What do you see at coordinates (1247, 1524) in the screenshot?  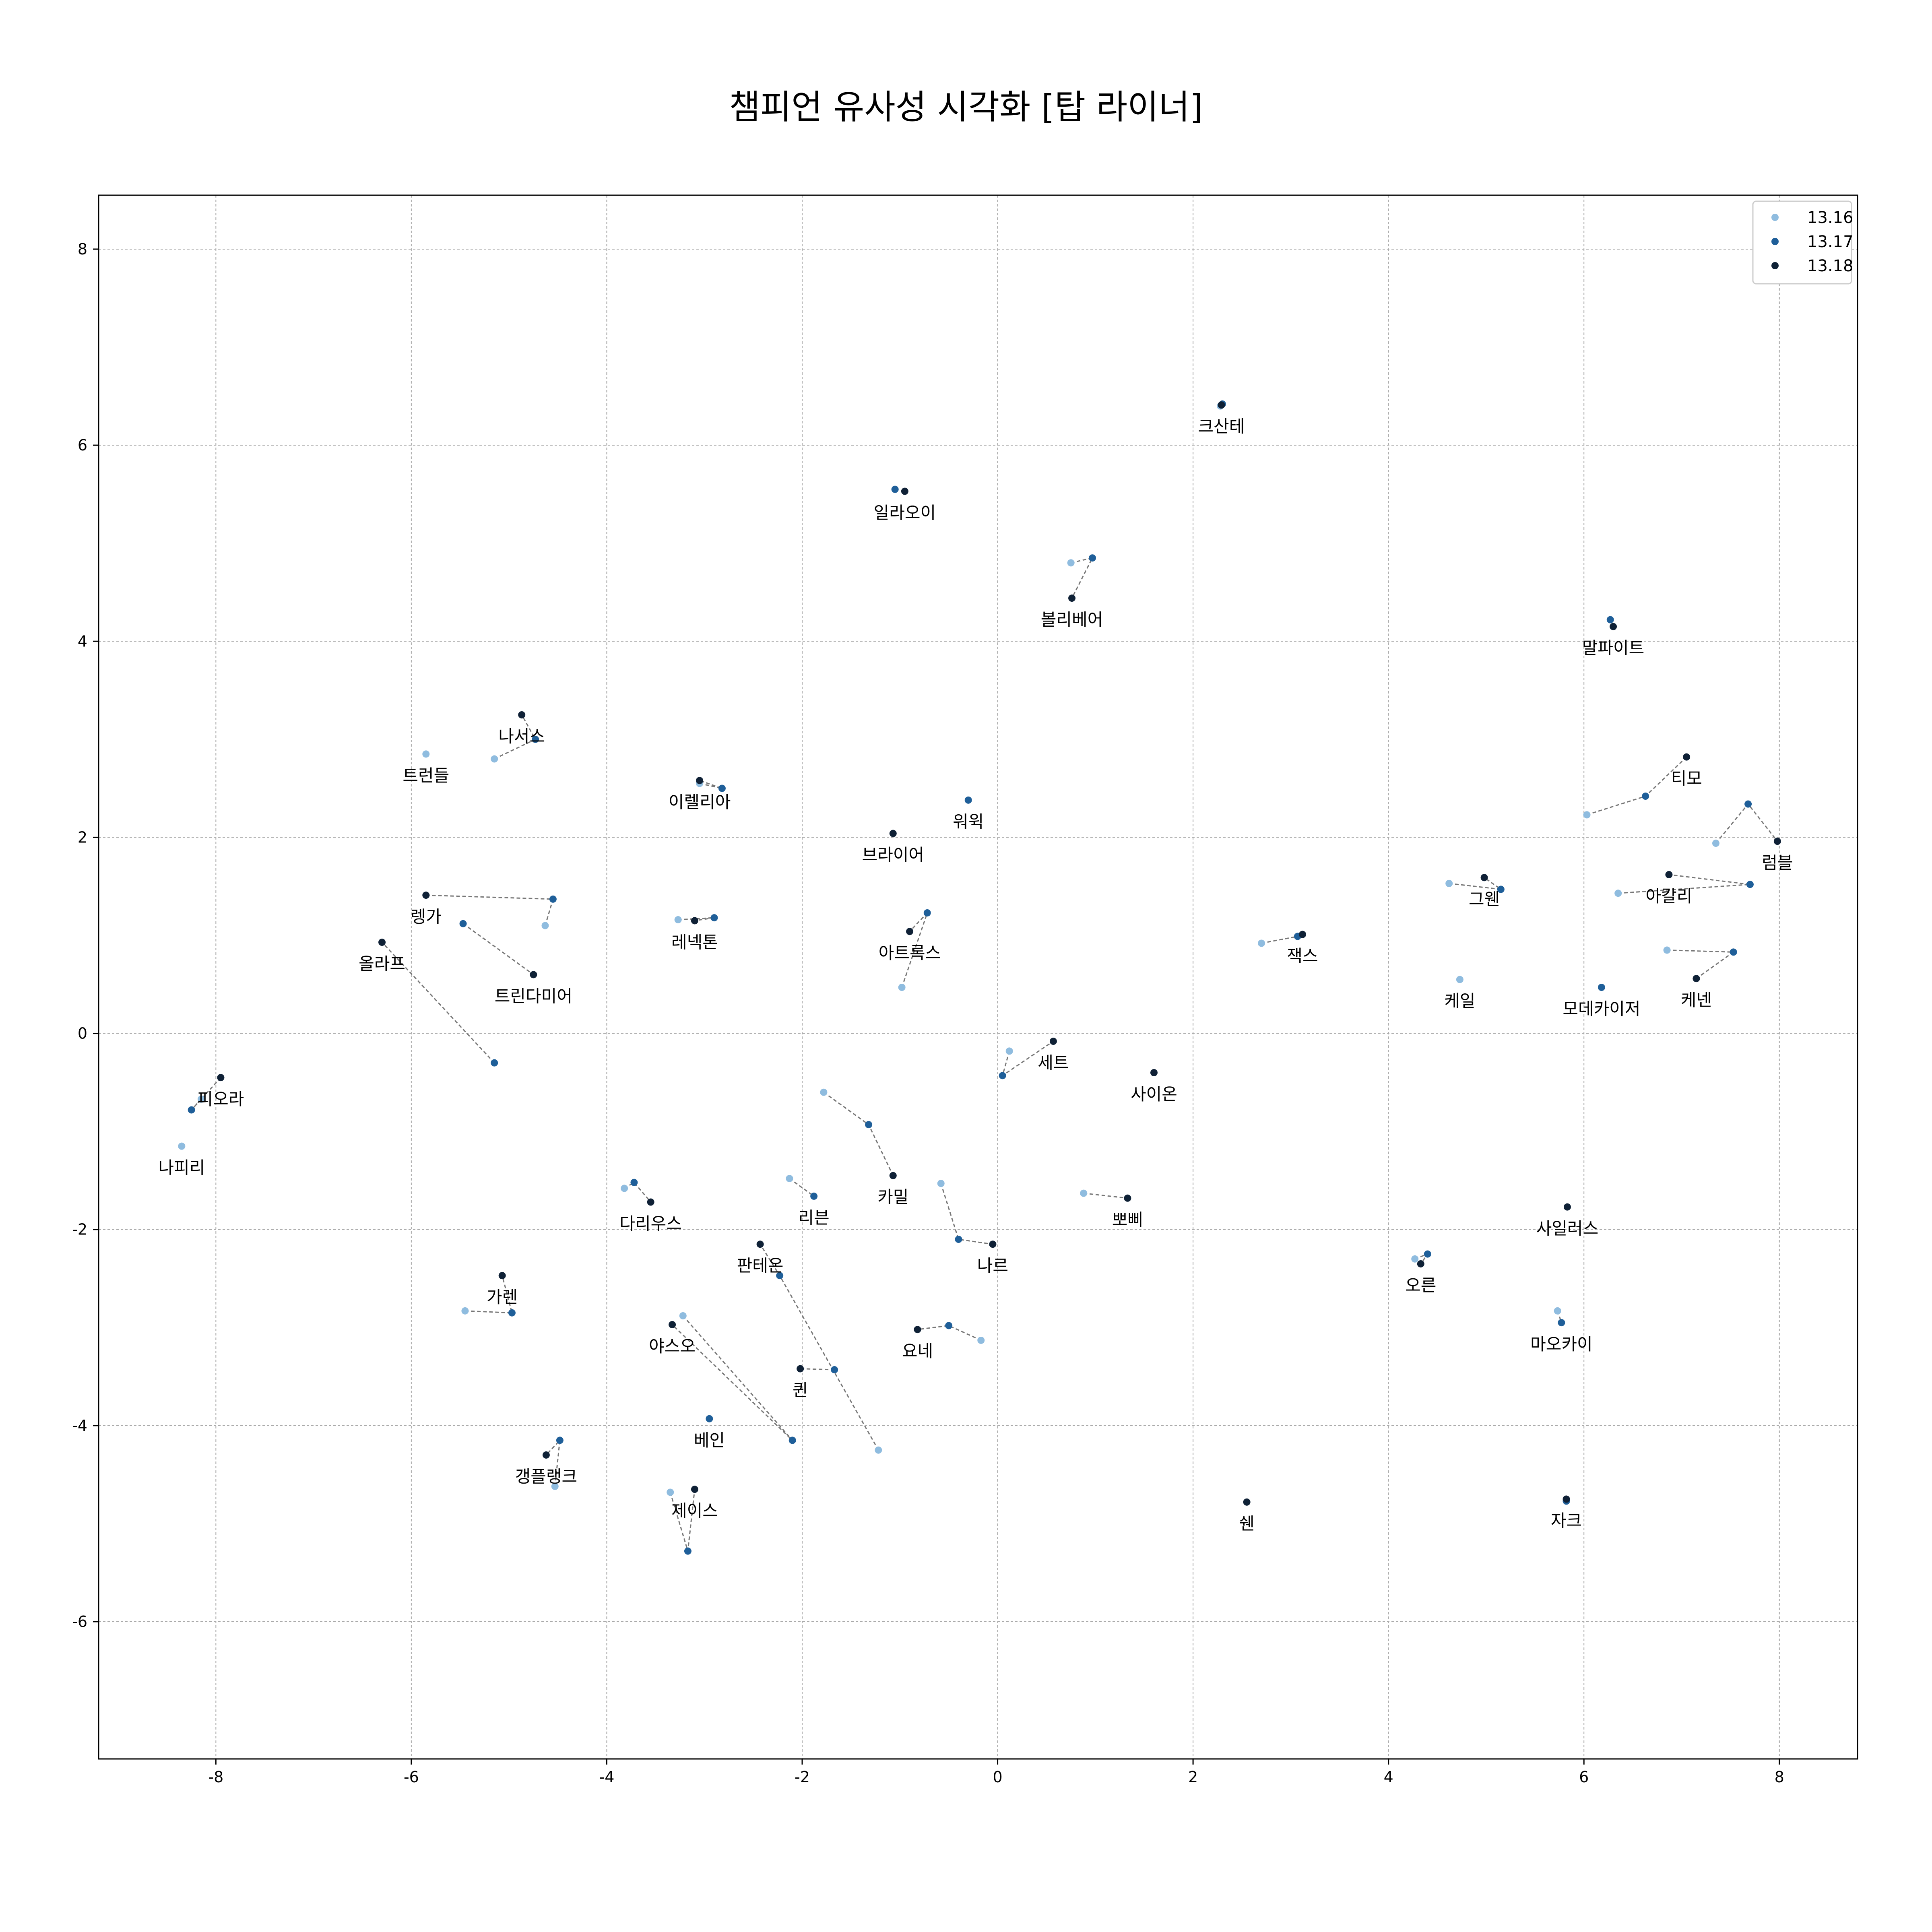 I see `point-label: 쉔` at bounding box center [1247, 1524].